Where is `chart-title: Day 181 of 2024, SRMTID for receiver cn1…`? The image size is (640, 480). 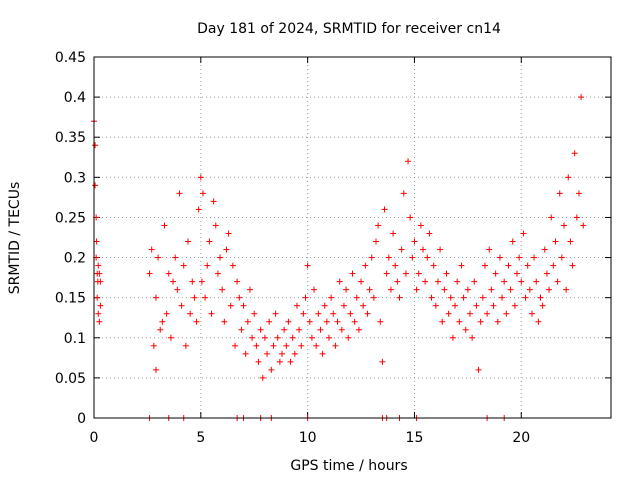
chart-title: Day 181 of 2024, SRMTID for receiver cn1… is located at coordinates (349, 29).